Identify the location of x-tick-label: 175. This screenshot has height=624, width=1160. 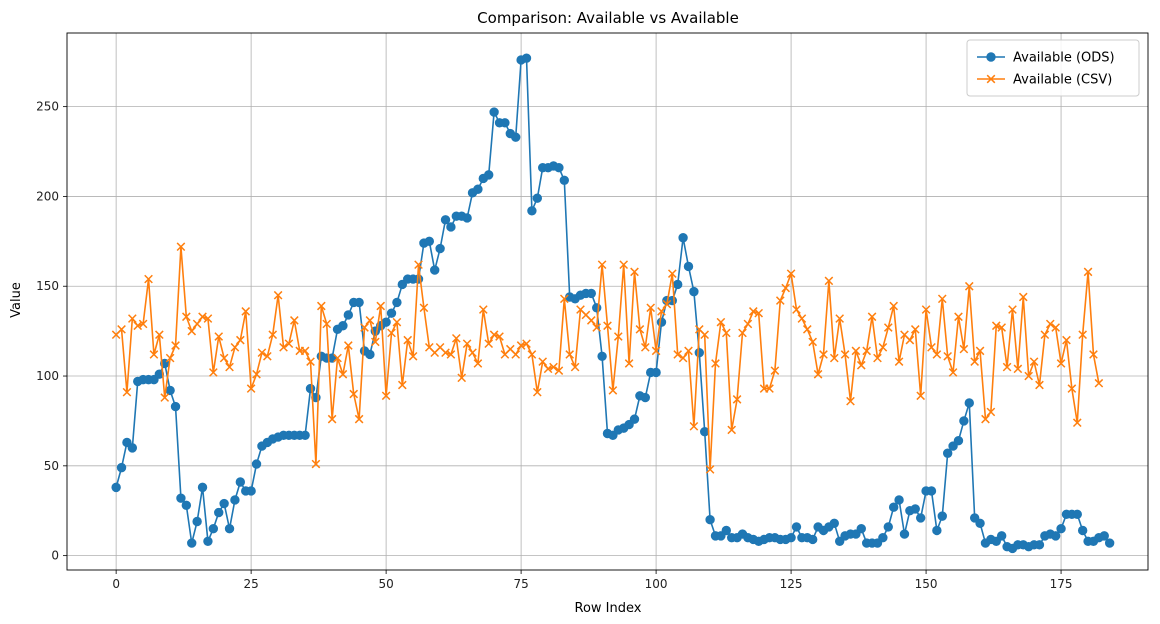
(1061, 584).